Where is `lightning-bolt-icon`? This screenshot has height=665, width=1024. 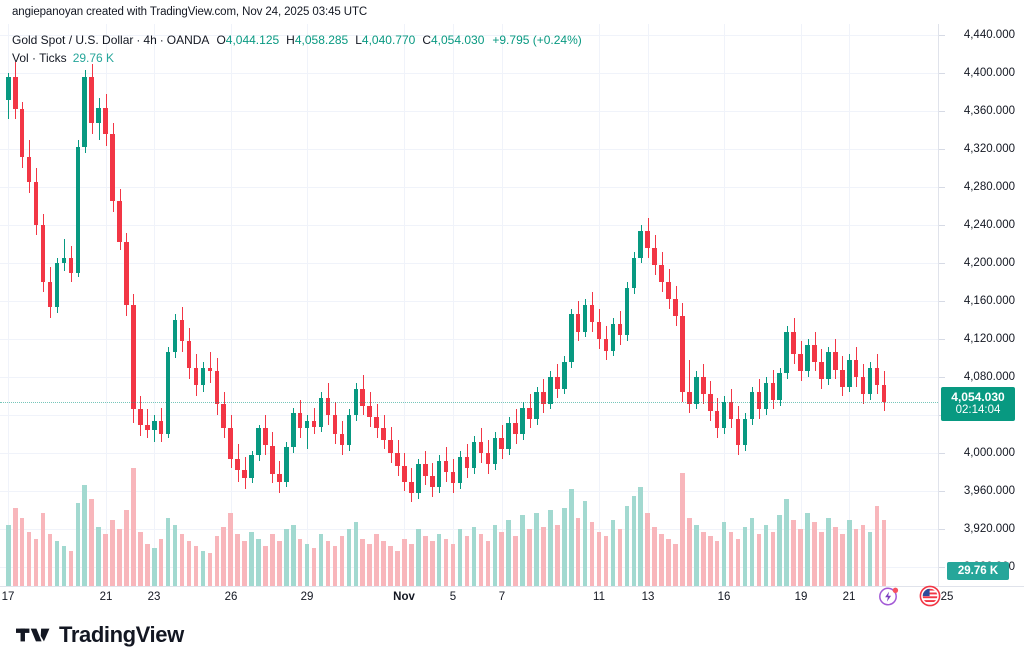
lightning-bolt-icon is located at coordinates (889, 596).